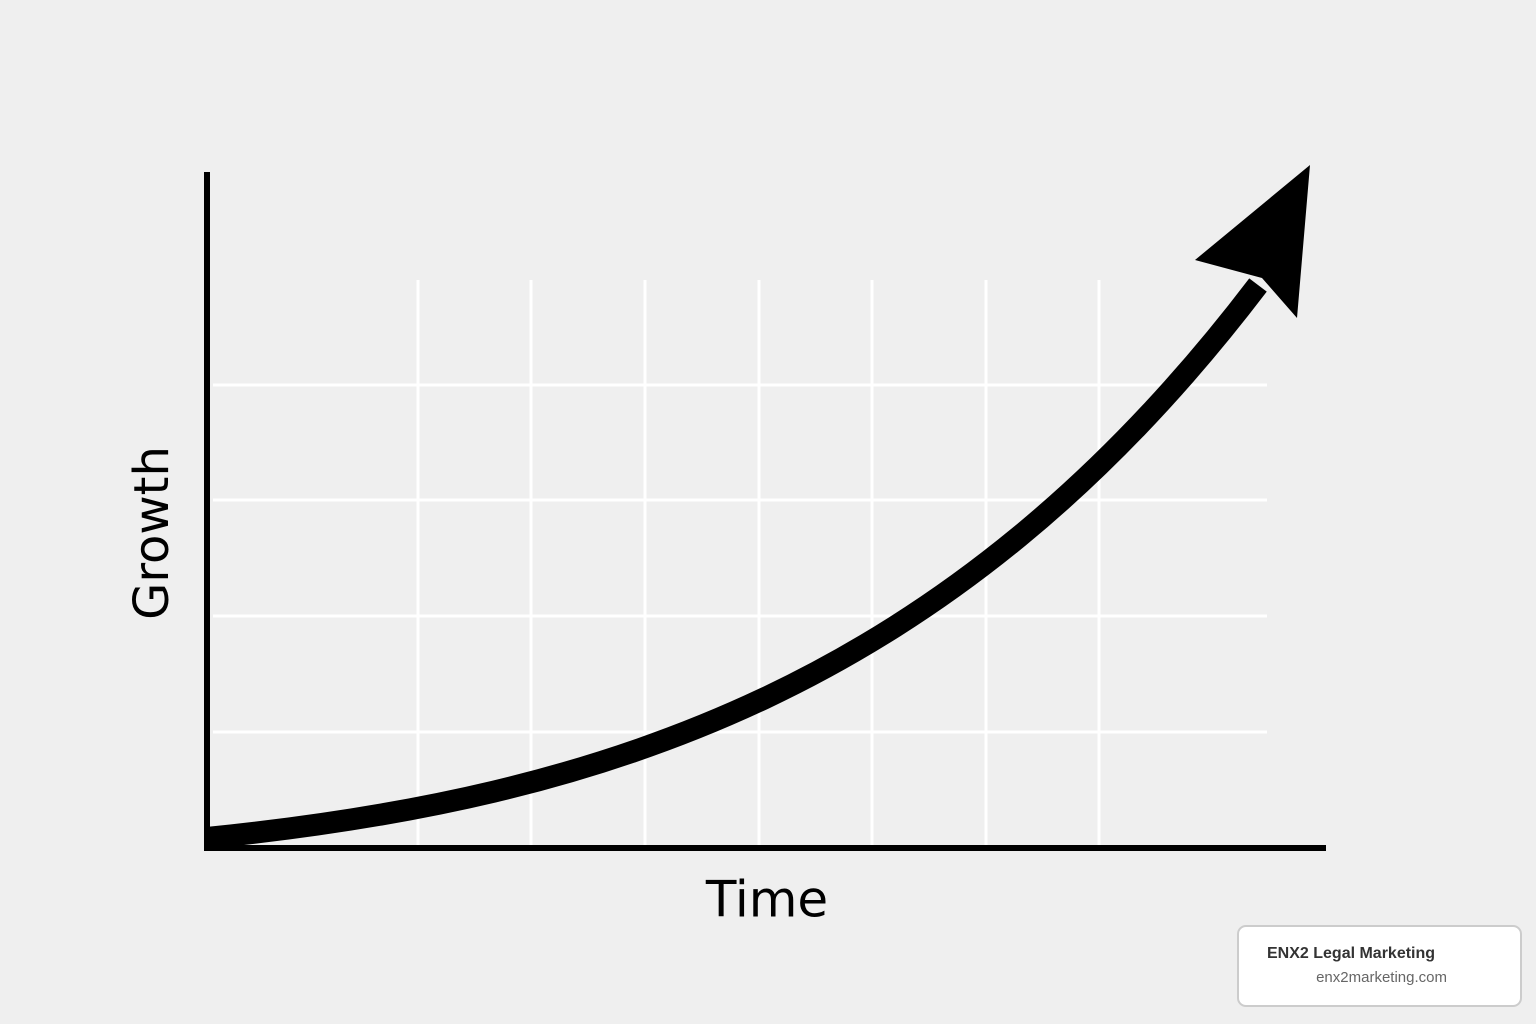 This screenshot has width=1536, height=1024. I want to click on arrowhead, so click(1252, 241).